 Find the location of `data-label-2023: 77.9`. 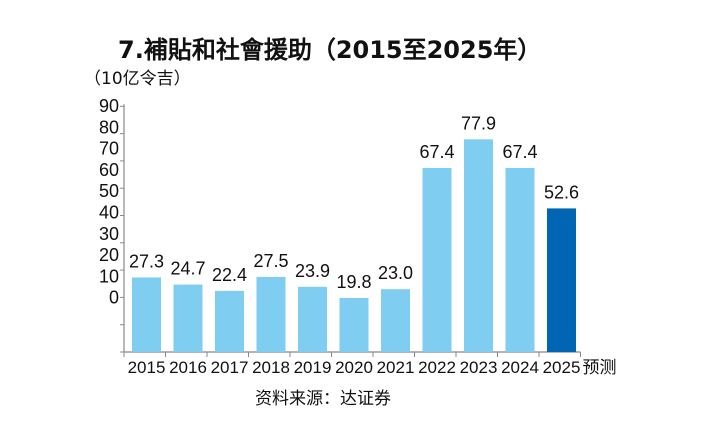

data-label-2023: 77.9 is located at coordinates (478, 123).